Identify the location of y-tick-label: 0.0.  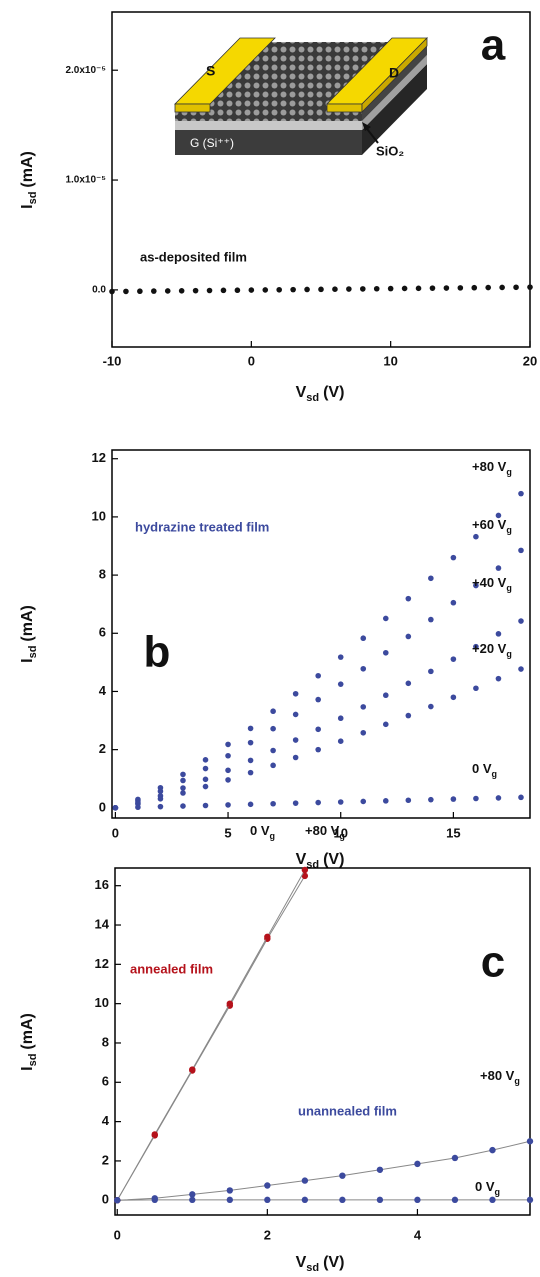
(99, 290).